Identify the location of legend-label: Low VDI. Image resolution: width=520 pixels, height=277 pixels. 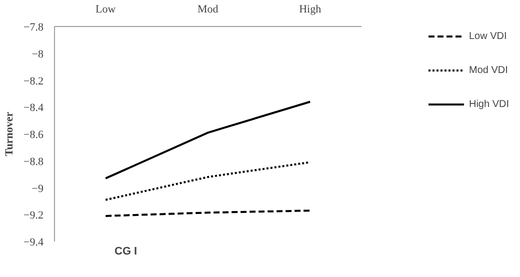
(487, 36).